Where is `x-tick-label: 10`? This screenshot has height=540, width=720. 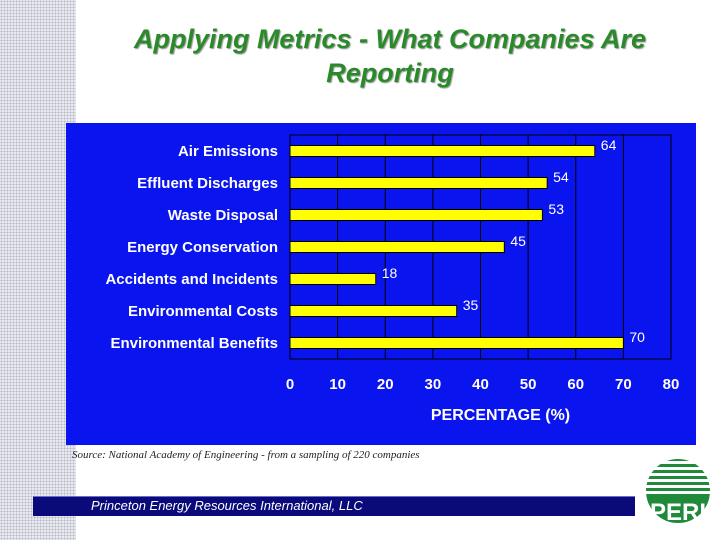 x-tick-label: 10 is located at coordinates (337, 384).